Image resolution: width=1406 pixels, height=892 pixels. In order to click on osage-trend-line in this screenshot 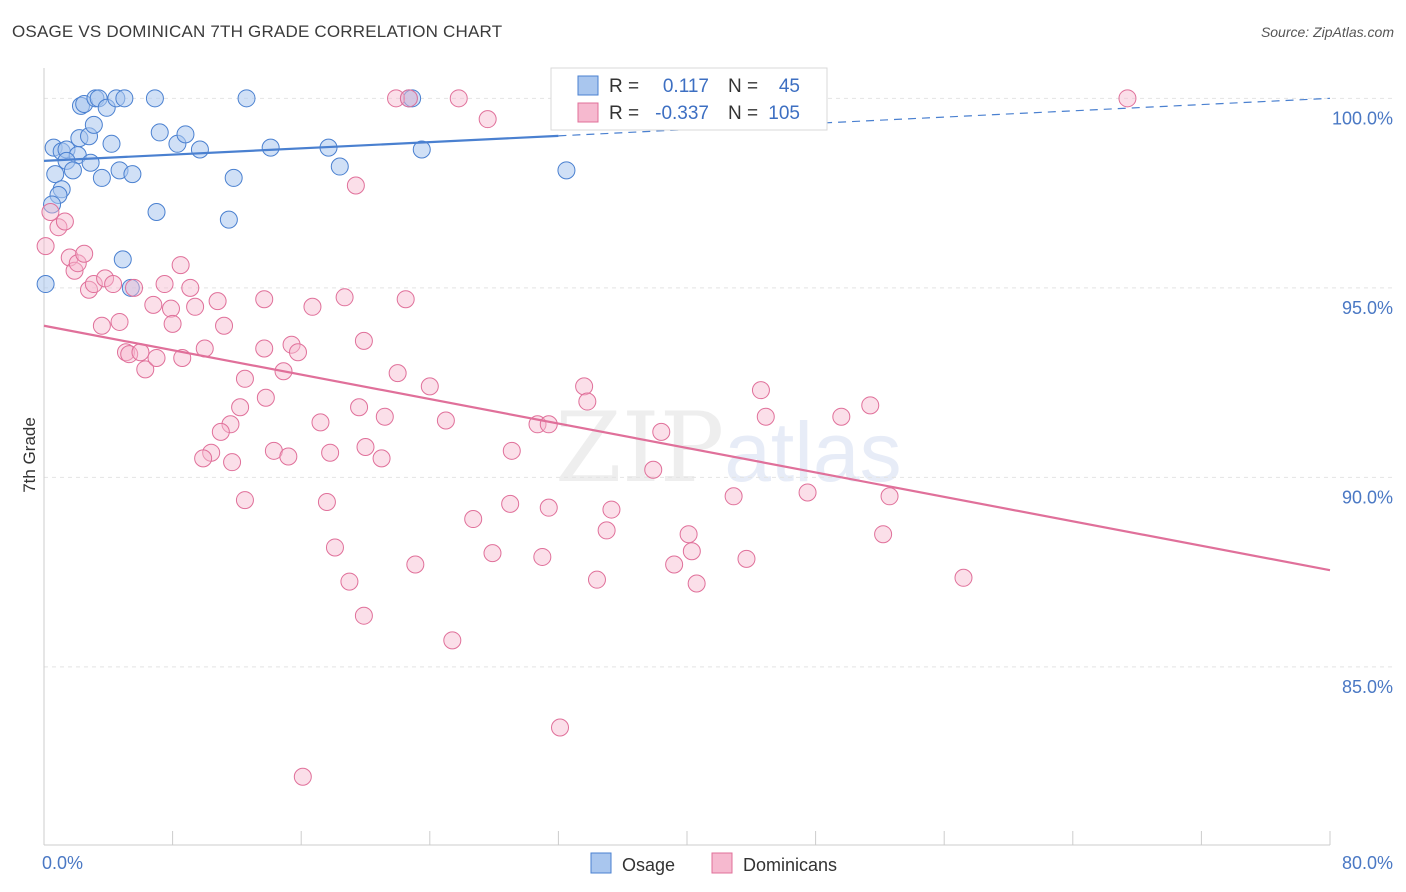, I will do `click(301, 148)`.